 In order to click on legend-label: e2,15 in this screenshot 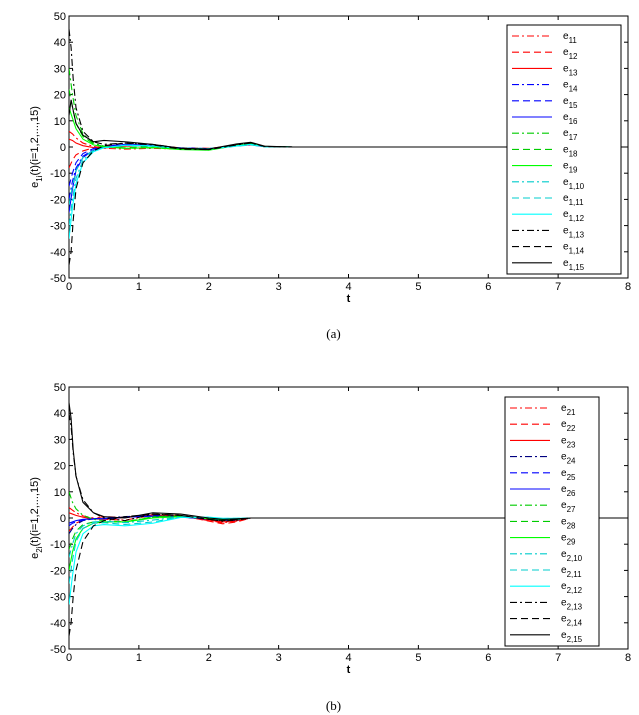, I will do `click(572, 637)`.